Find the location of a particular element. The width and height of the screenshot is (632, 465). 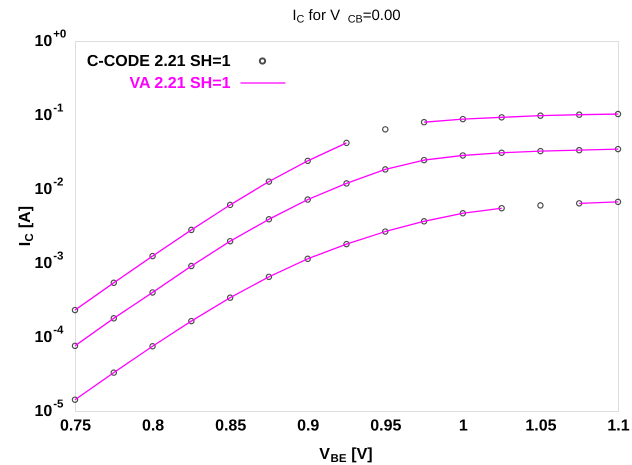

x-tick-label: 0.95 is located at coordinates (386, 426).